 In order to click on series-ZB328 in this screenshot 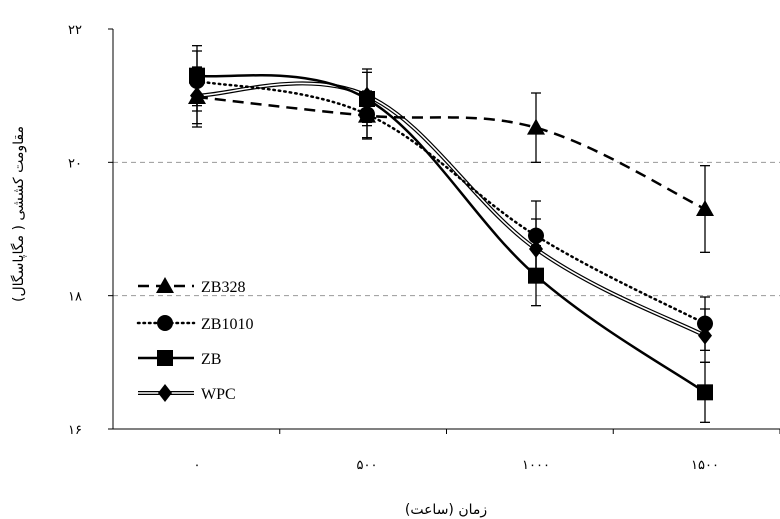, I will do `click(451, 153)`.